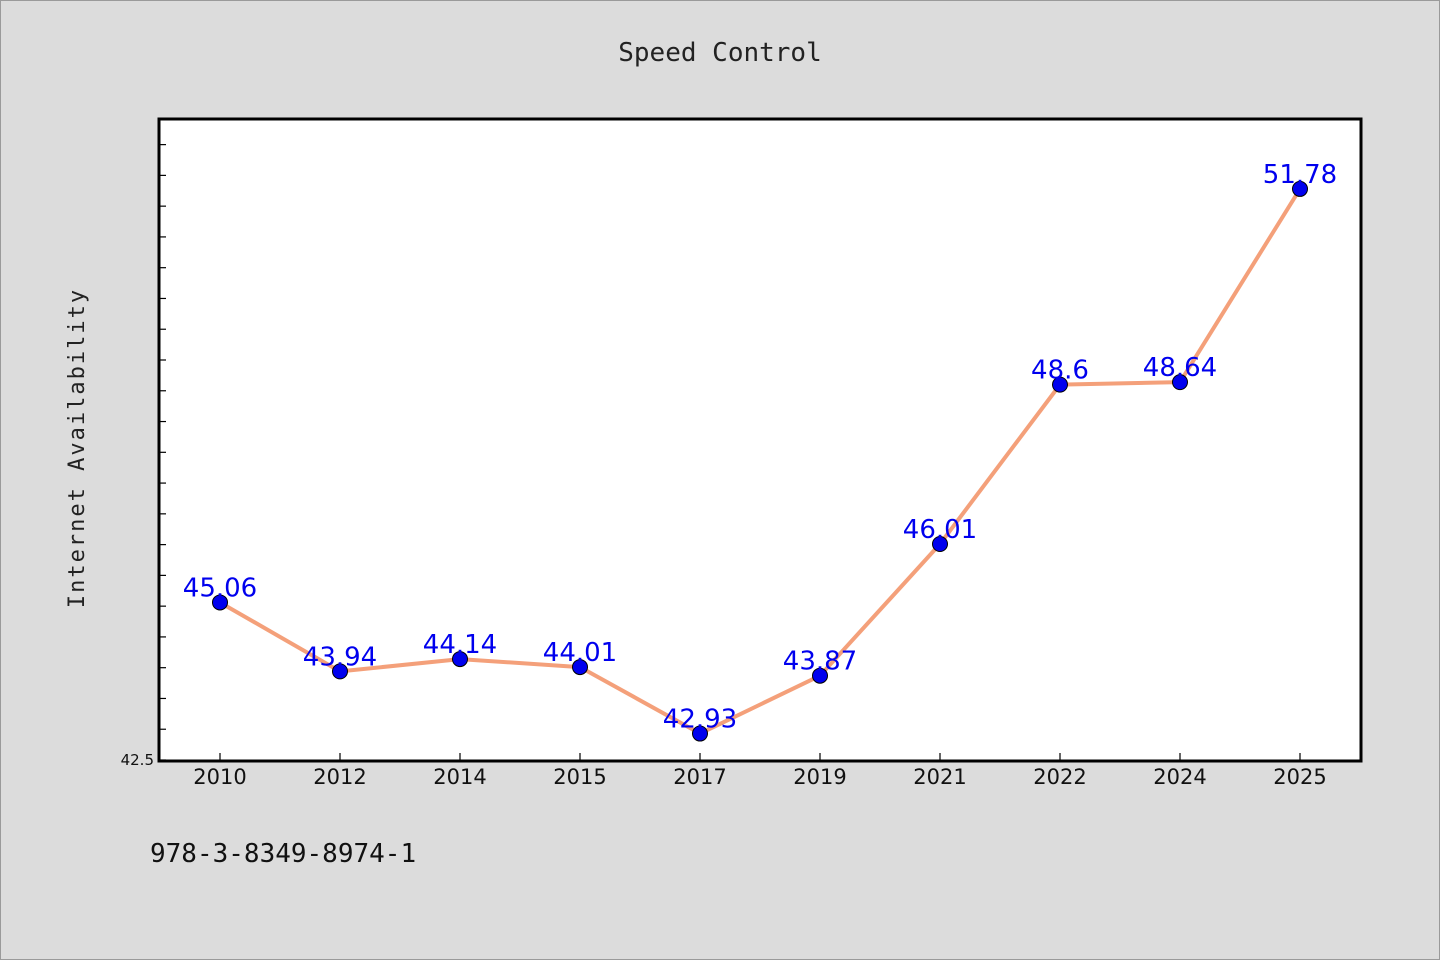 This screenshot has height=960, width=1440. Describe the element at coordinates (760, 771) in the screenshot. I see `x-axis-ticks: 2010 2012 2014 2015 2017 2019 2021 2022 2024 2025` at that location.